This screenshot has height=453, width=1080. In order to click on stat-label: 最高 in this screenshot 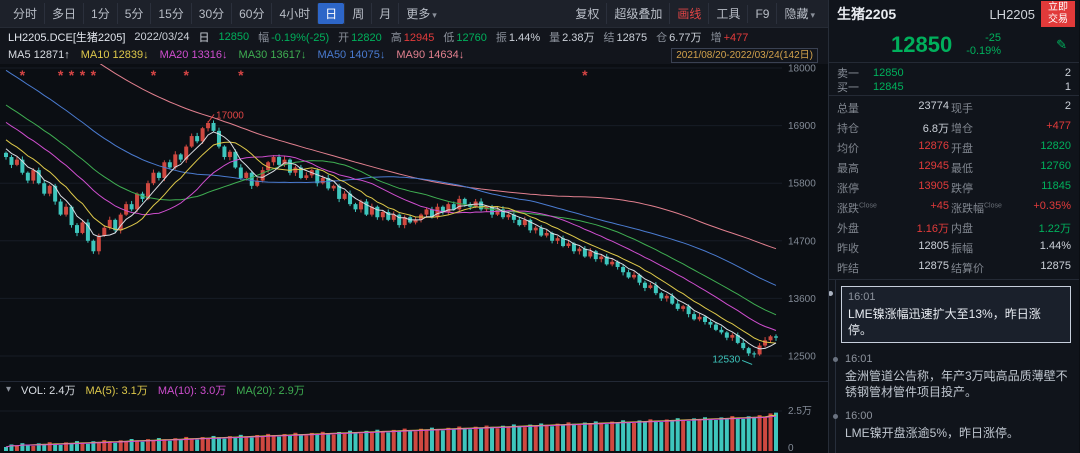, I will do `click(848, 169)`.